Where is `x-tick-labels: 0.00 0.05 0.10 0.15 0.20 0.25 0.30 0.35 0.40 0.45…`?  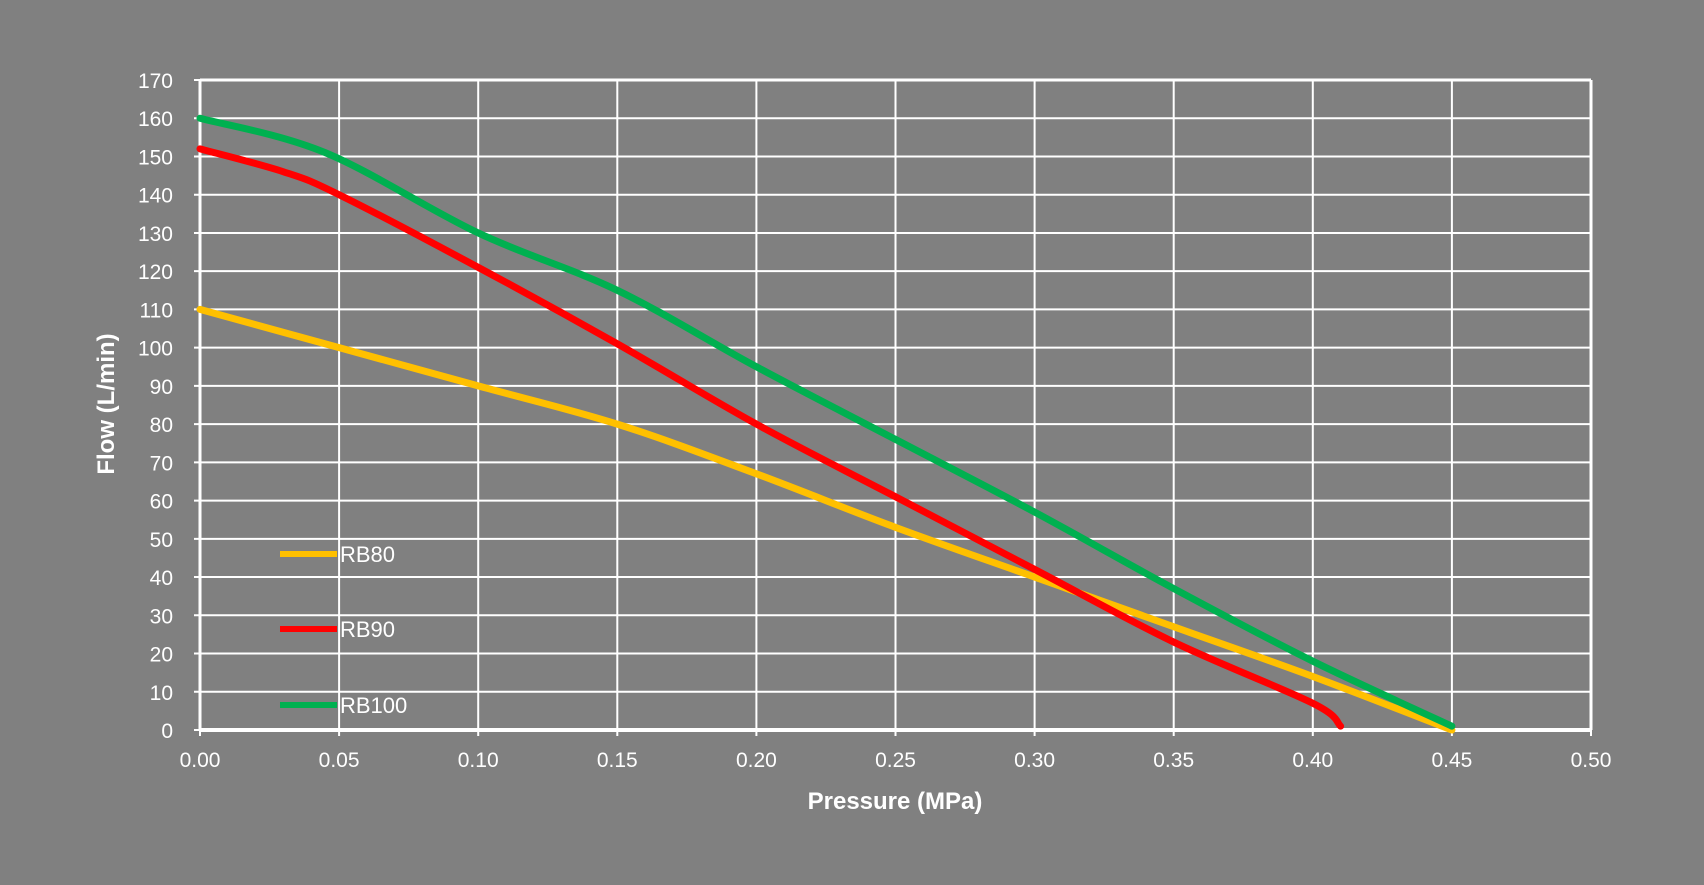 x-tick-labels: 0.00 0.05 0.10 0.15 0.20 0.25 0.30 0.35 0.40 0.45… is located at coordinates (896, 760).